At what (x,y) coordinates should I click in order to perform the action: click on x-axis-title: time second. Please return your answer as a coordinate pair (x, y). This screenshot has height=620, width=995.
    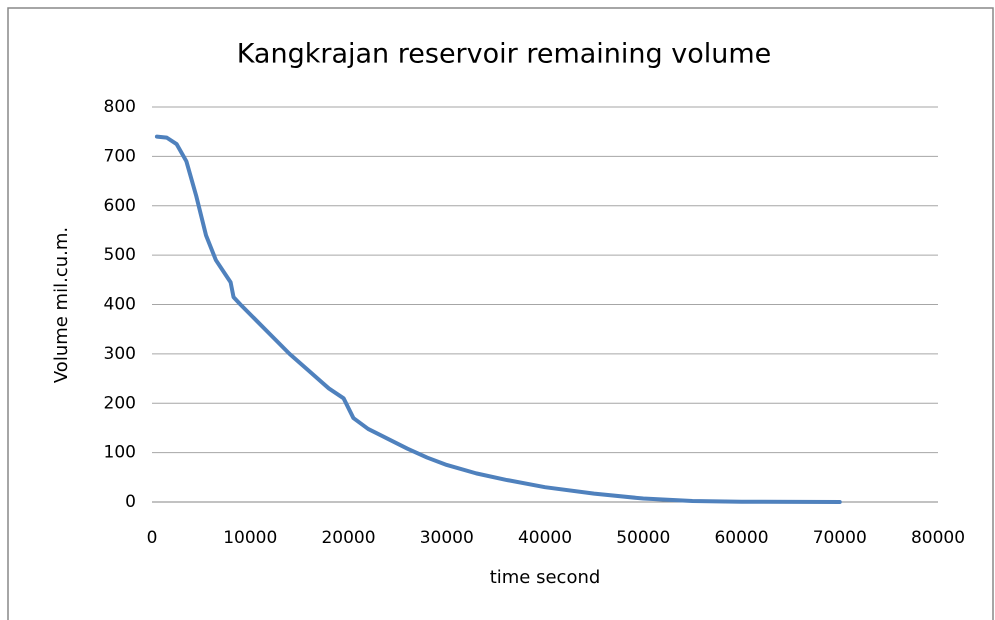
    Looking at the image, I should click on (545, 577).